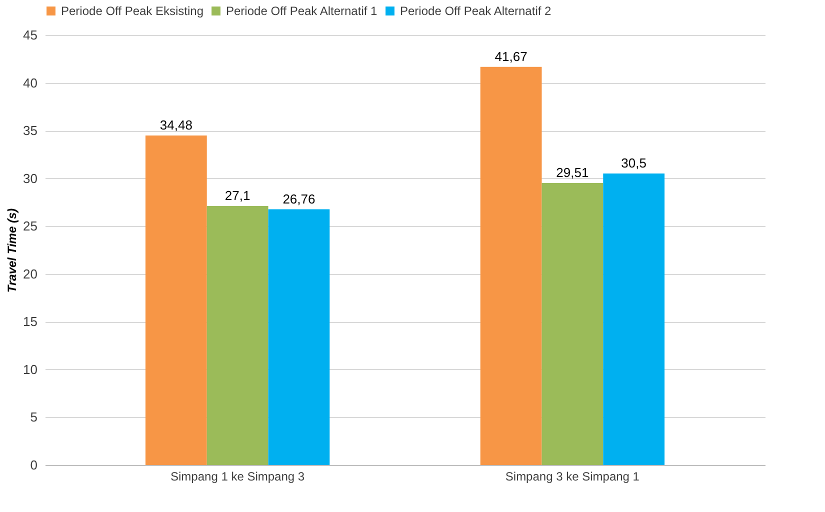 The width and height of the screenshot is (825, 512). I want to click on y-tick-label: 15, so click(30, 322).